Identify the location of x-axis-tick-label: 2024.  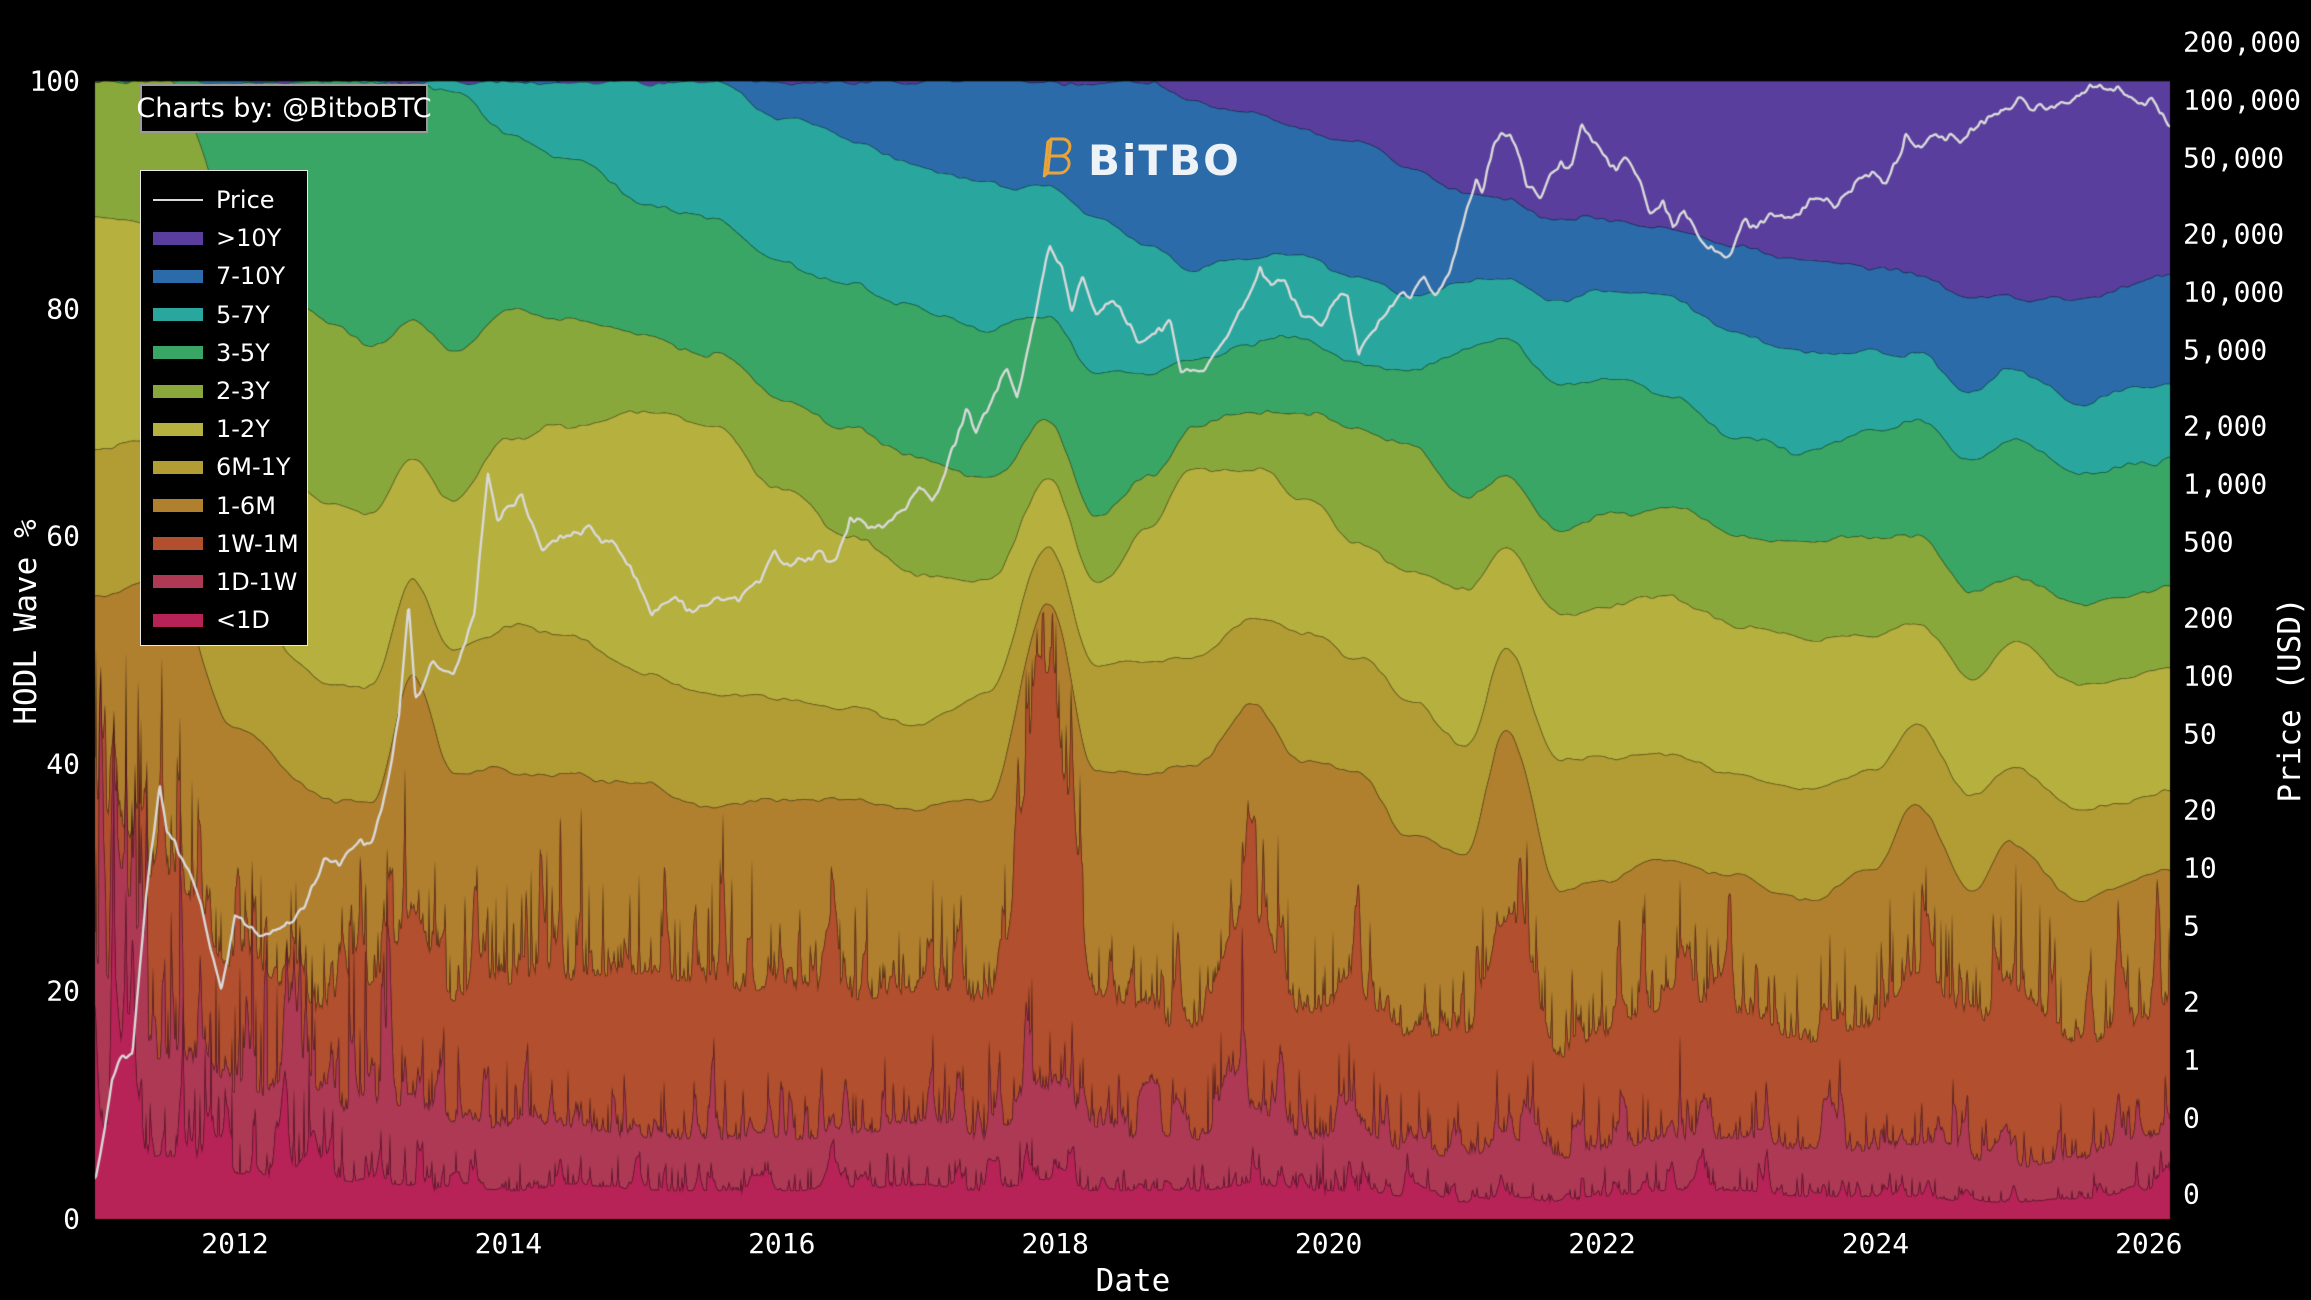
(1875, 1243).